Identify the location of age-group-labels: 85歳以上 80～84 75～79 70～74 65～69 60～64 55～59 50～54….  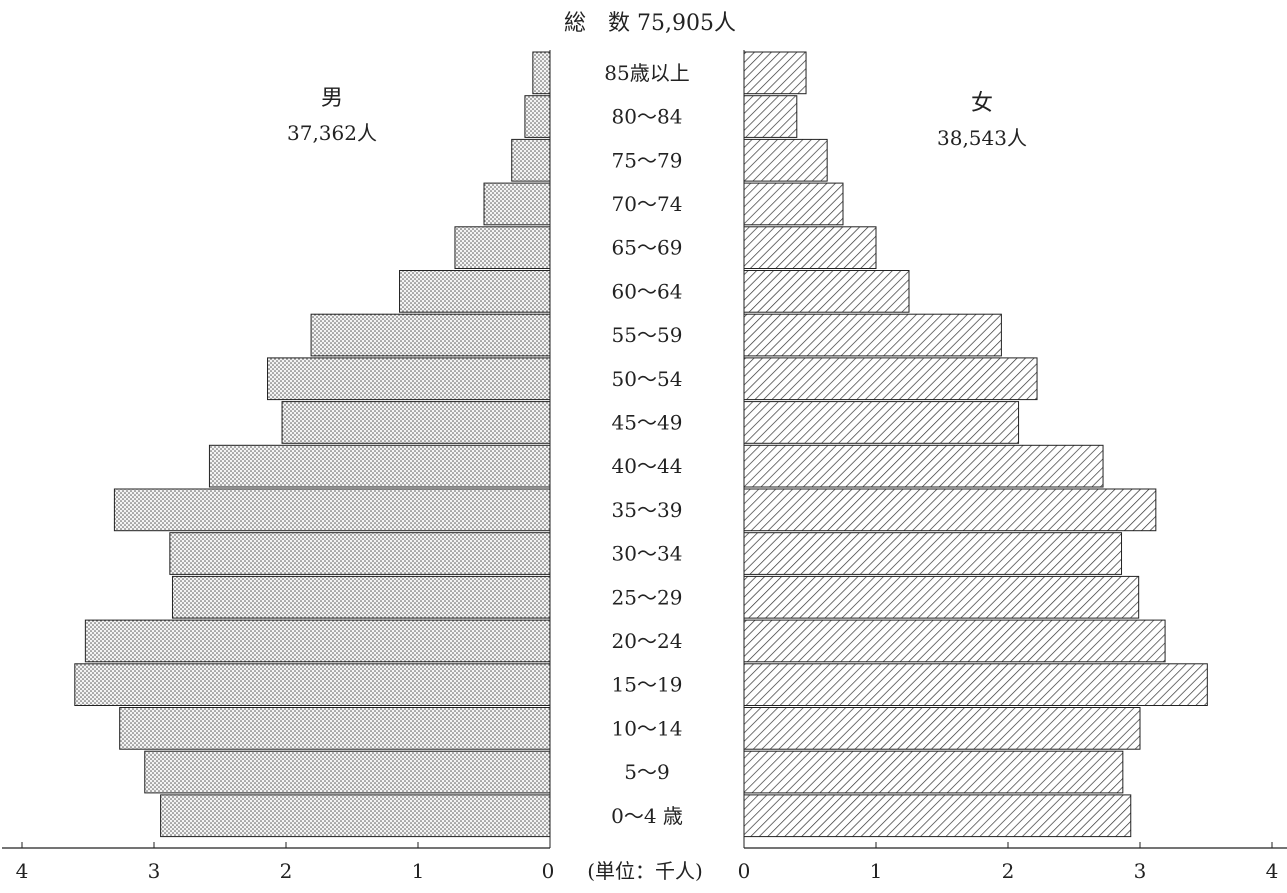
(646, 444).